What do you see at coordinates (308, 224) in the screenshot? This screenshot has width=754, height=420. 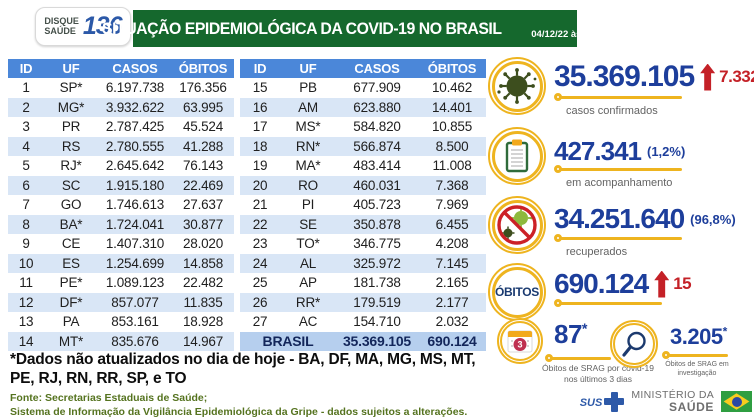 I see `cell-uf: SE` at bounding box center [308, 224].